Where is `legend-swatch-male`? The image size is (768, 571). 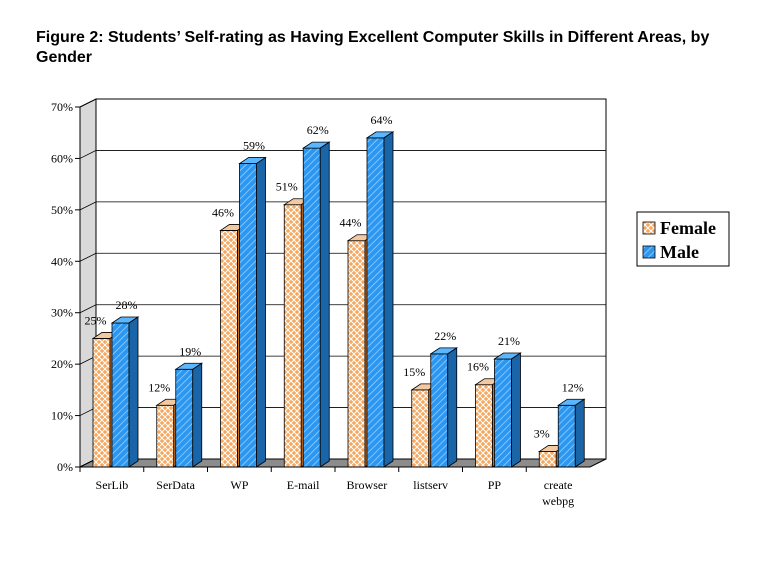 legend-swatch-male is located at coordinates (649, 252).